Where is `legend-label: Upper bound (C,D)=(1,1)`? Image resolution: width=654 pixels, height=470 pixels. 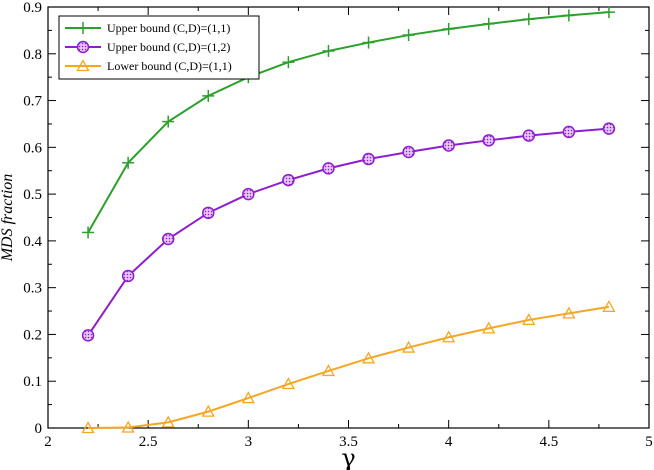
legend-label: Upper bound (C,D)=(1,1) is located at coordinates (168, 28).